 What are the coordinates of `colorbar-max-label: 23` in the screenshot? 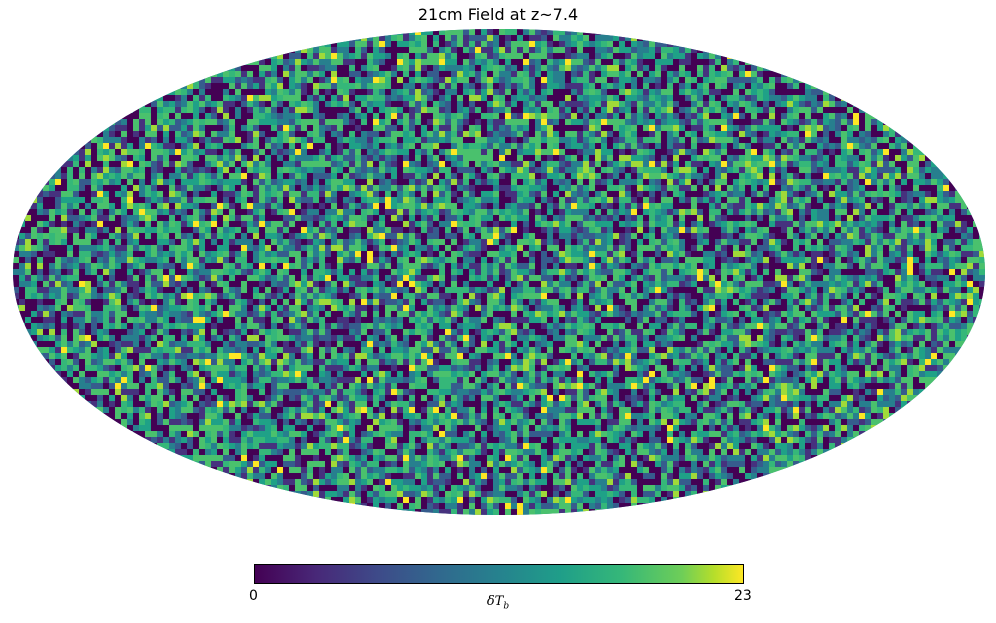 It's located at (743, 596).